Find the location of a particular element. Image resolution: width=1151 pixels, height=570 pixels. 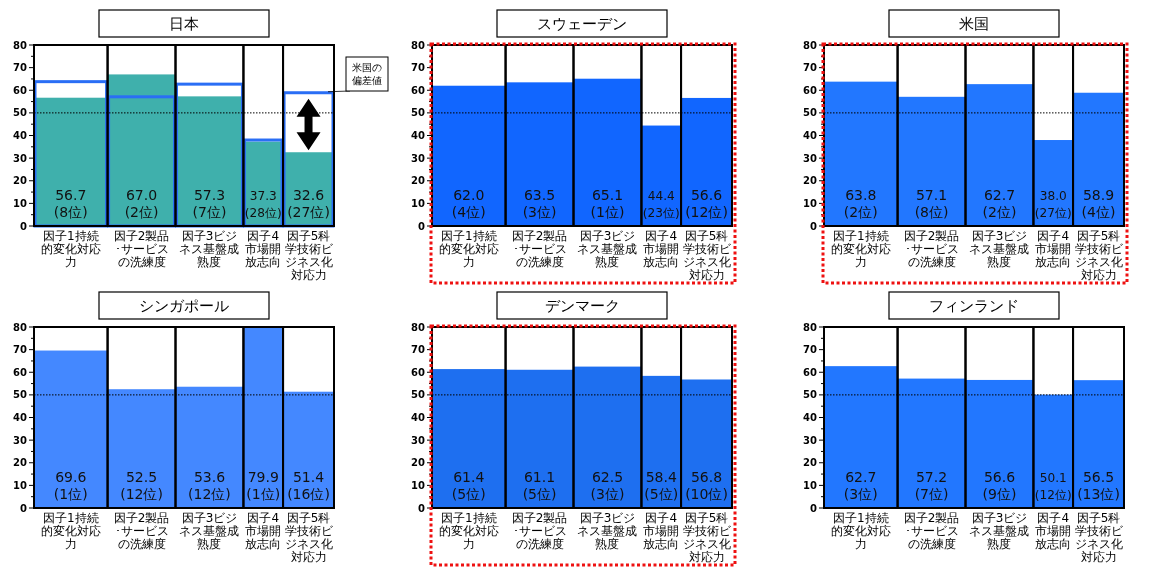

data-label: 56.5 (13位) is located at coordinates (1098, 485).